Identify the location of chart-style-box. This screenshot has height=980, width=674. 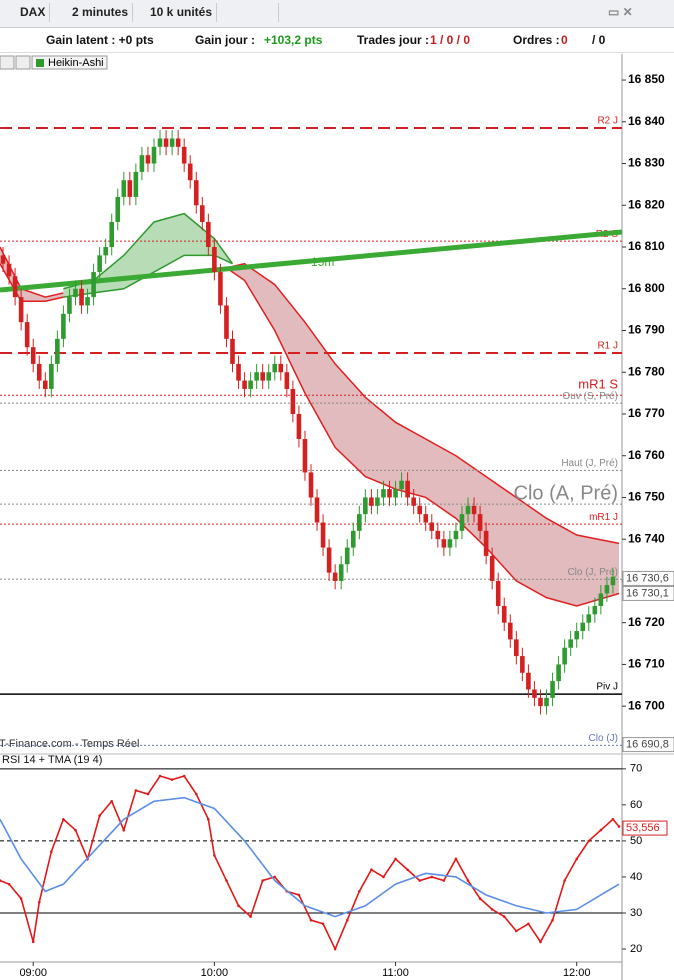
(69, 62).